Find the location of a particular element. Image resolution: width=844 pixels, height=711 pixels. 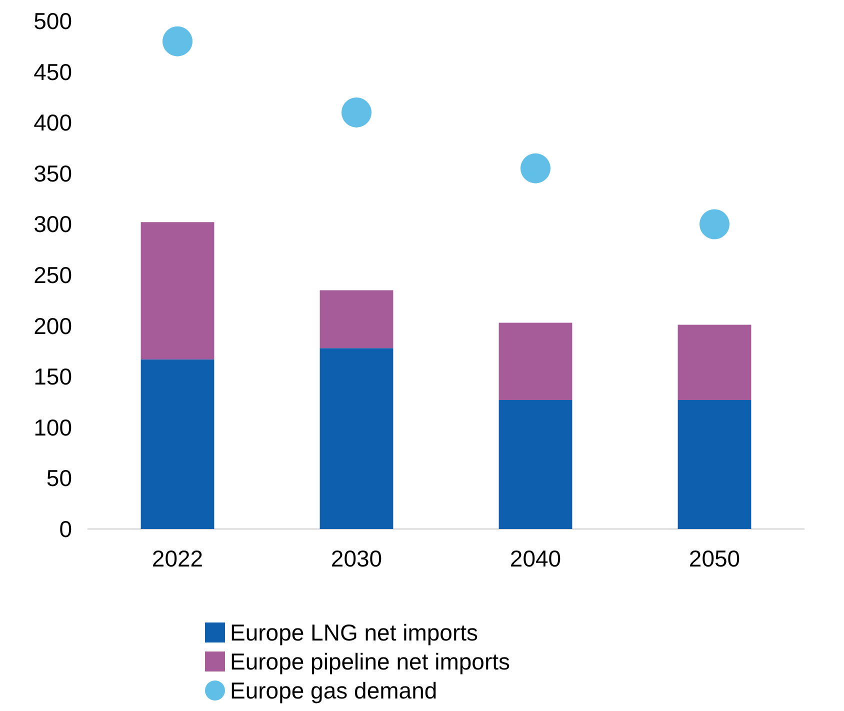

legend-label: Europe LNG net imports is located at coordinates (354, 633).